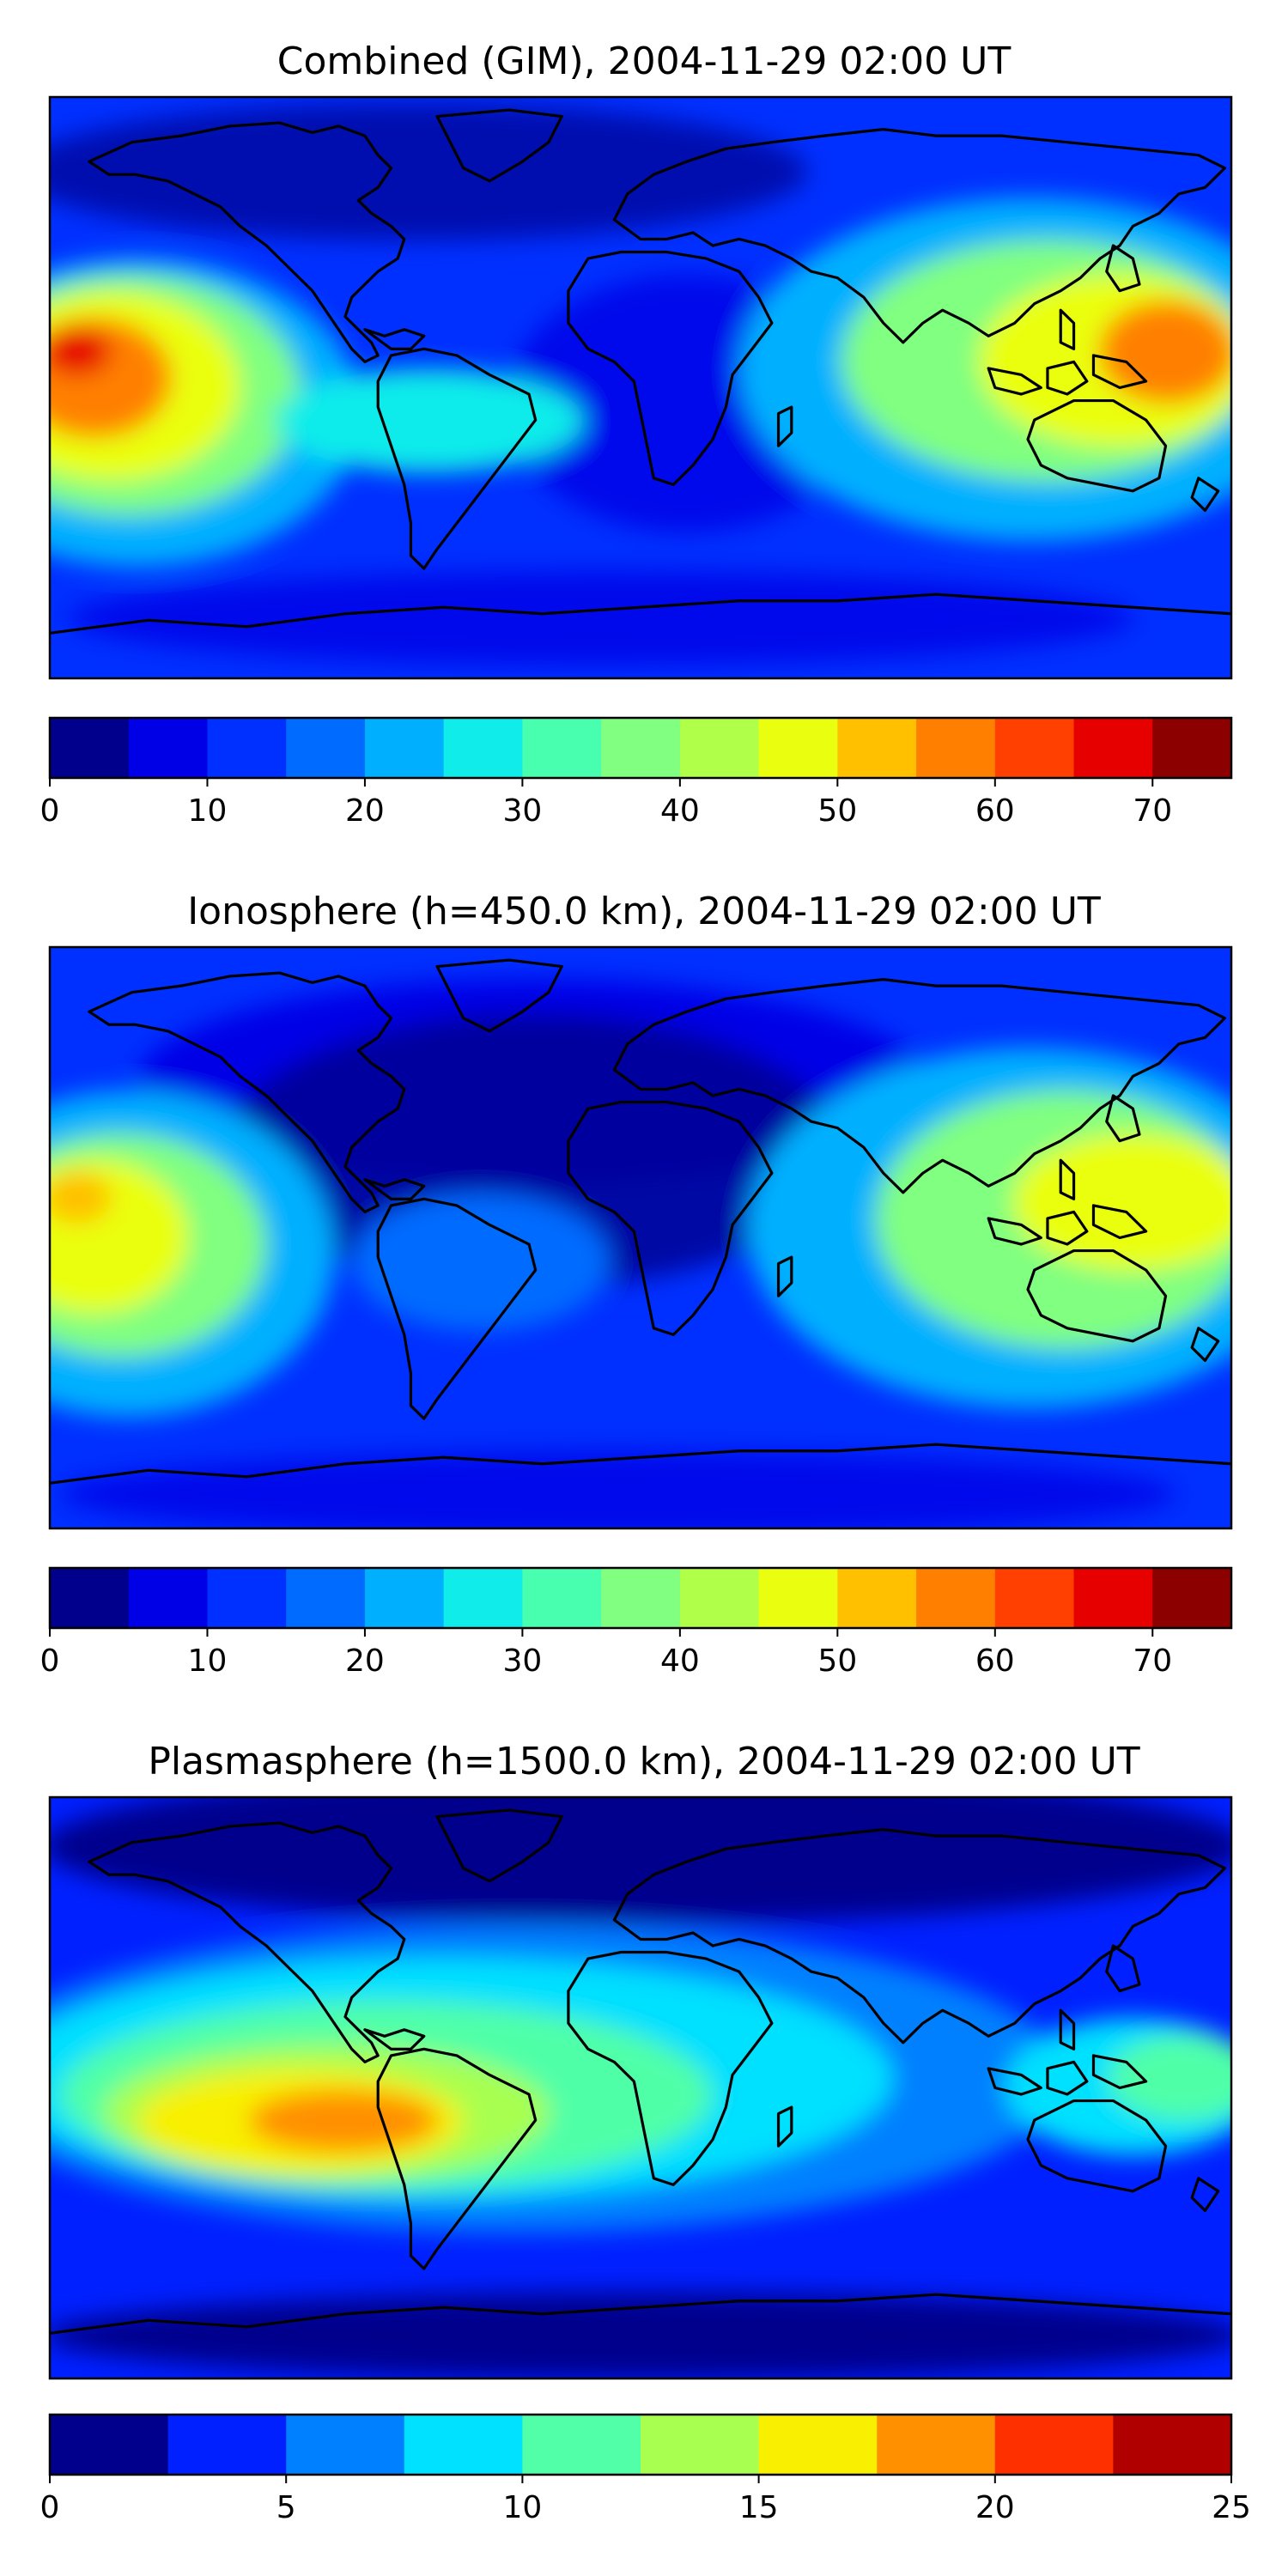 The height and width of the screenshot is (2576, 1288). Describe the element at coordinates (644, 61) in the screenshot. I see `panel-title-combined: Combined (GIM), 2004-11-29 02:00 UT` at that location.